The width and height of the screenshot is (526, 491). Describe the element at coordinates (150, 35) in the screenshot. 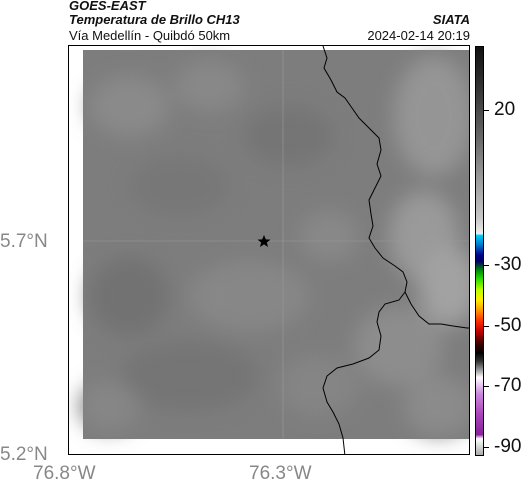

I see `region-subtitle: Vía Medellín - Quibdó 50km` at that location.